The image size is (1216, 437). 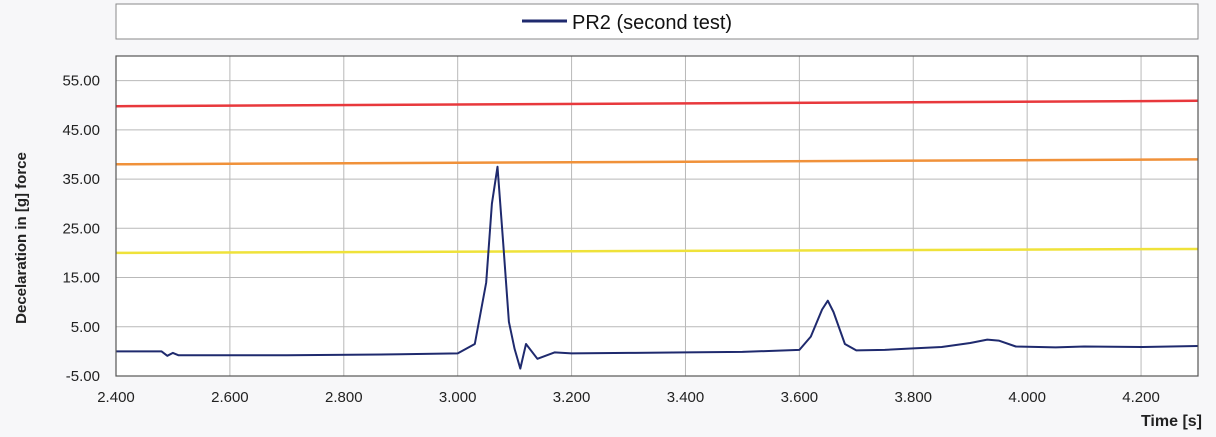 What do you see at coordinates (81, 81) in the screenshot?
I see `y-tick-label: 55.00` at bounding box center [81, 81].